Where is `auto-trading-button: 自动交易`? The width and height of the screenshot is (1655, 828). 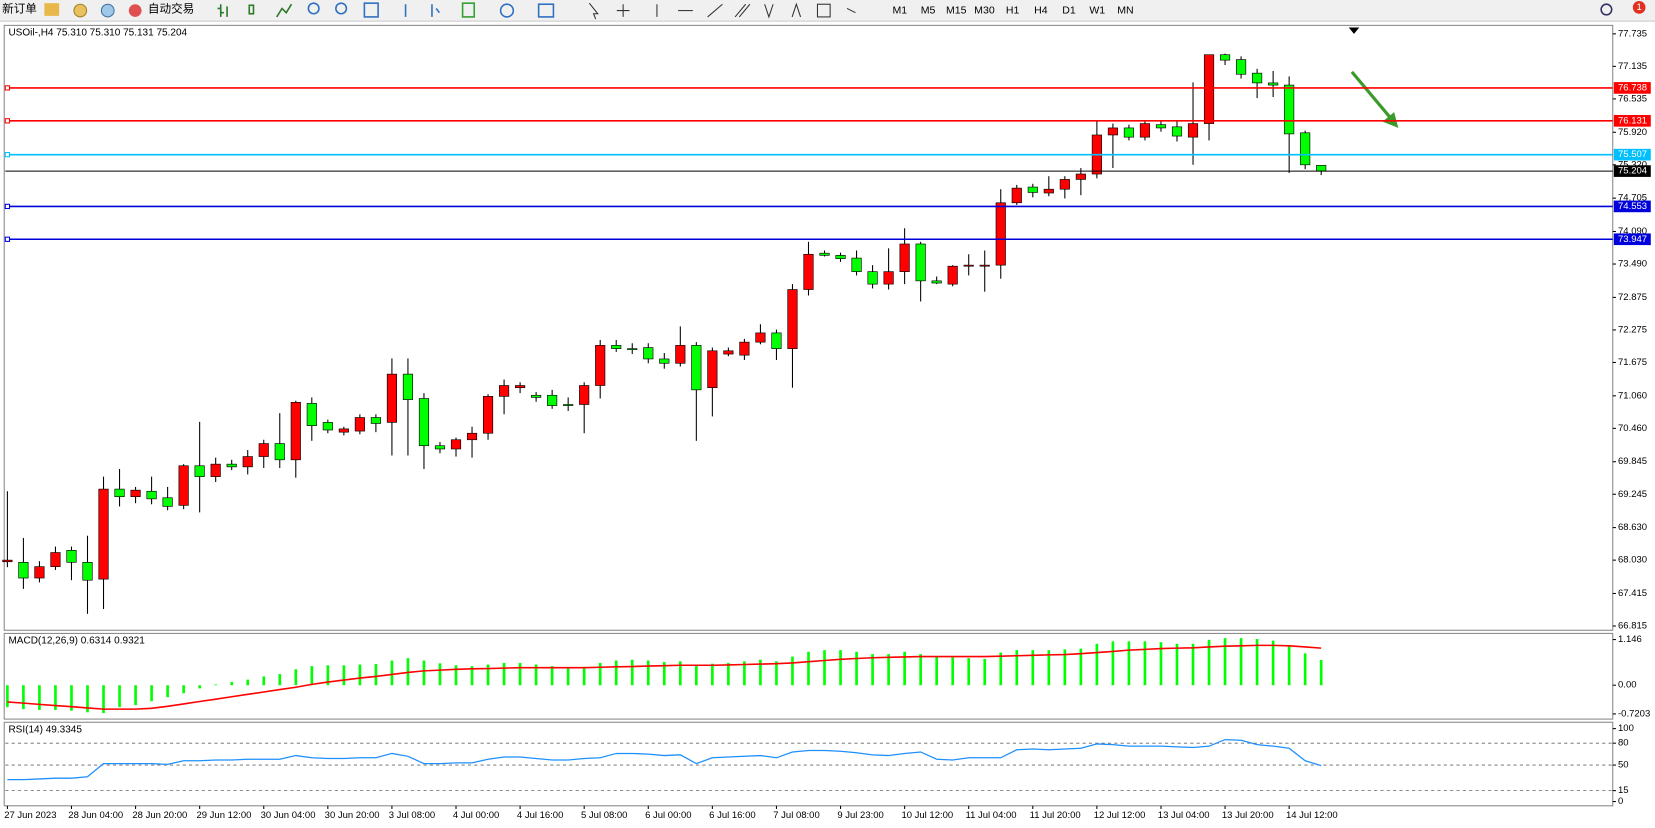
auto-trading-button: 自动交易 is located at coordinates (171, 9).